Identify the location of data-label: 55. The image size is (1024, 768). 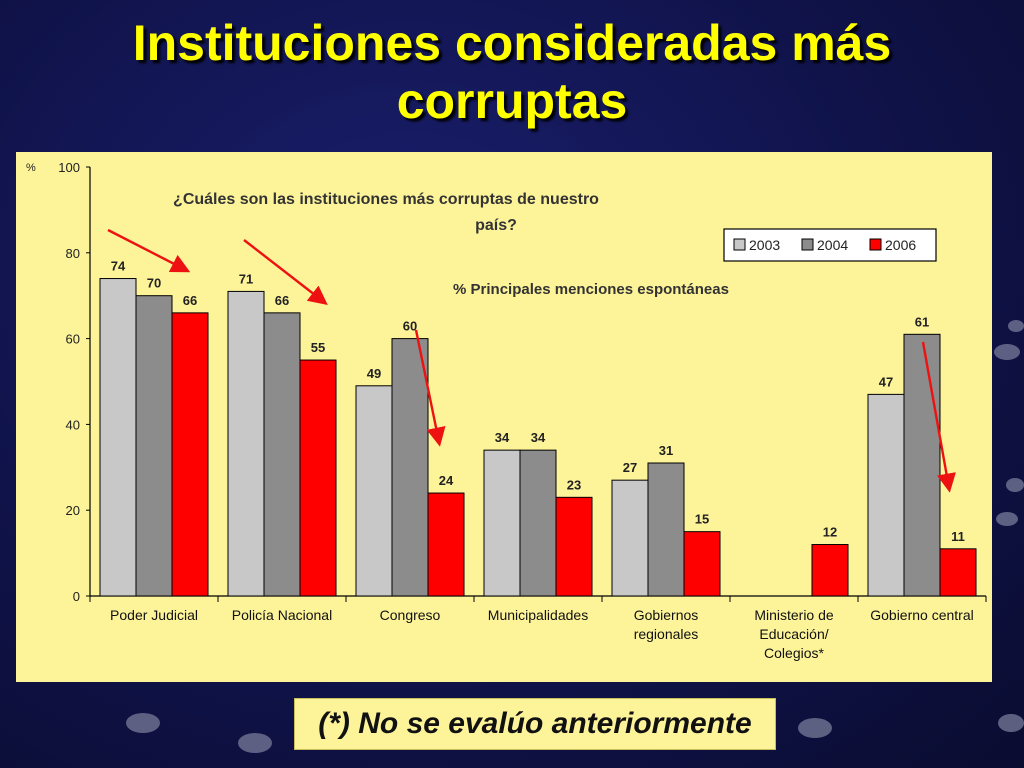
(318, 347).